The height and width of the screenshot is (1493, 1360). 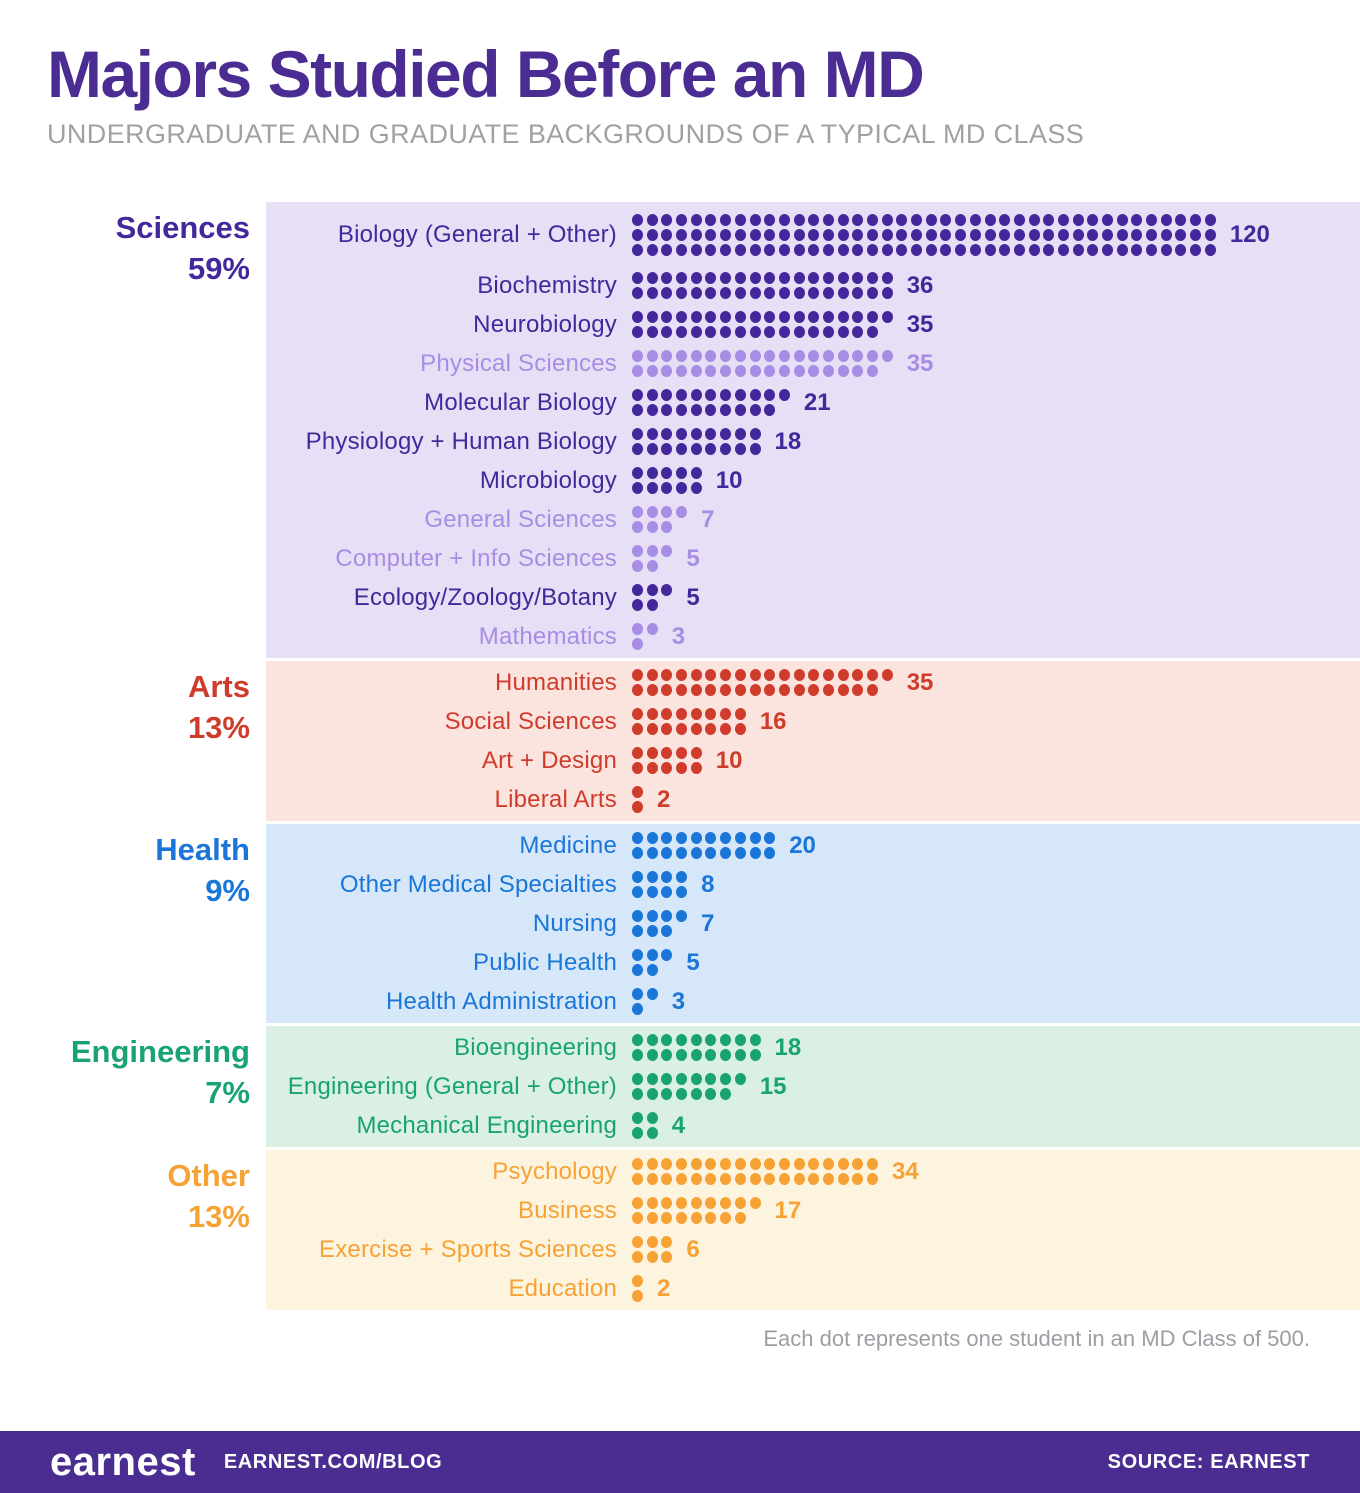 What do you see at coordinates (218, 687) in the screenshot?
I see `category-label: Arts` at bounding box center [218, 687].